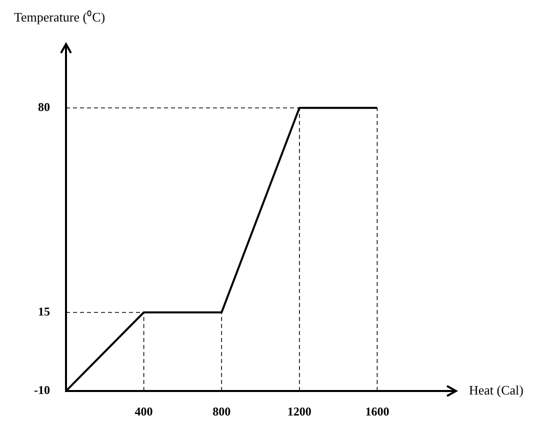  I want to click on x-axis-title: Heat (Cal), so click(496, 390).